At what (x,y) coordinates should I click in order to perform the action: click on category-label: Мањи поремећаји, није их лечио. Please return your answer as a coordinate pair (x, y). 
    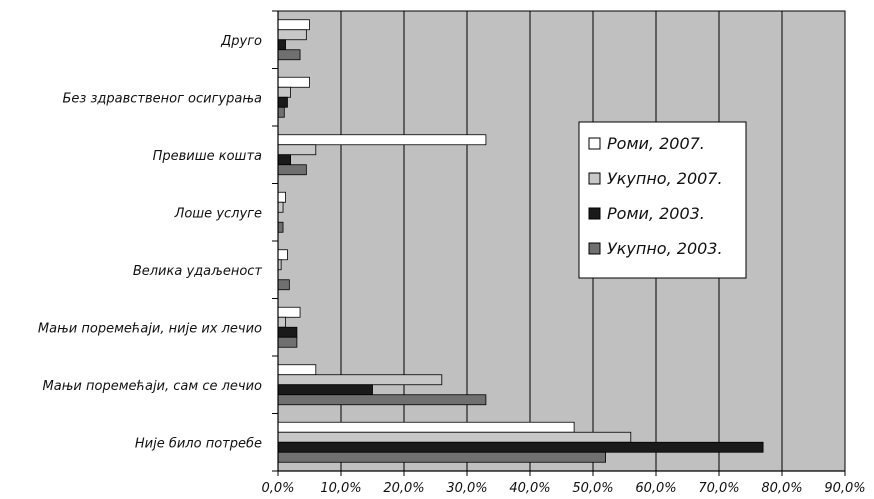
    Looking at the image, I should click on (150, 328).